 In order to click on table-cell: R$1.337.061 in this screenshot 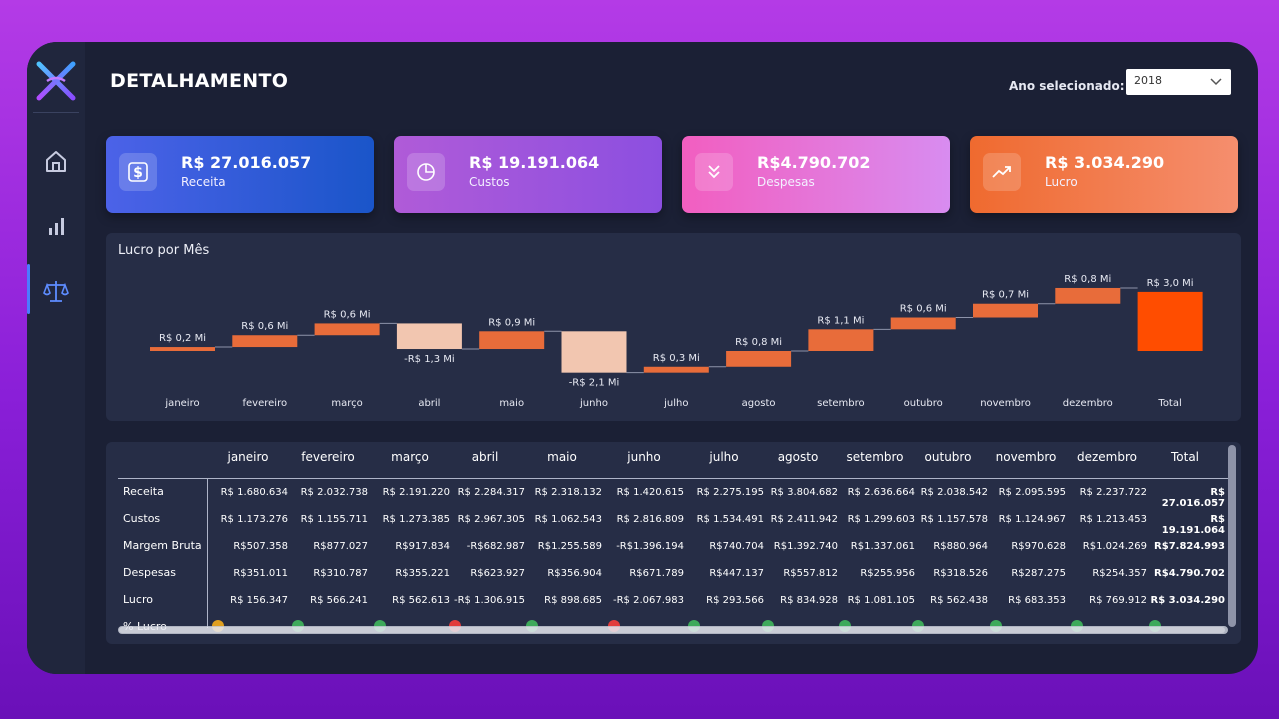, I will do `click(882, 546)`.